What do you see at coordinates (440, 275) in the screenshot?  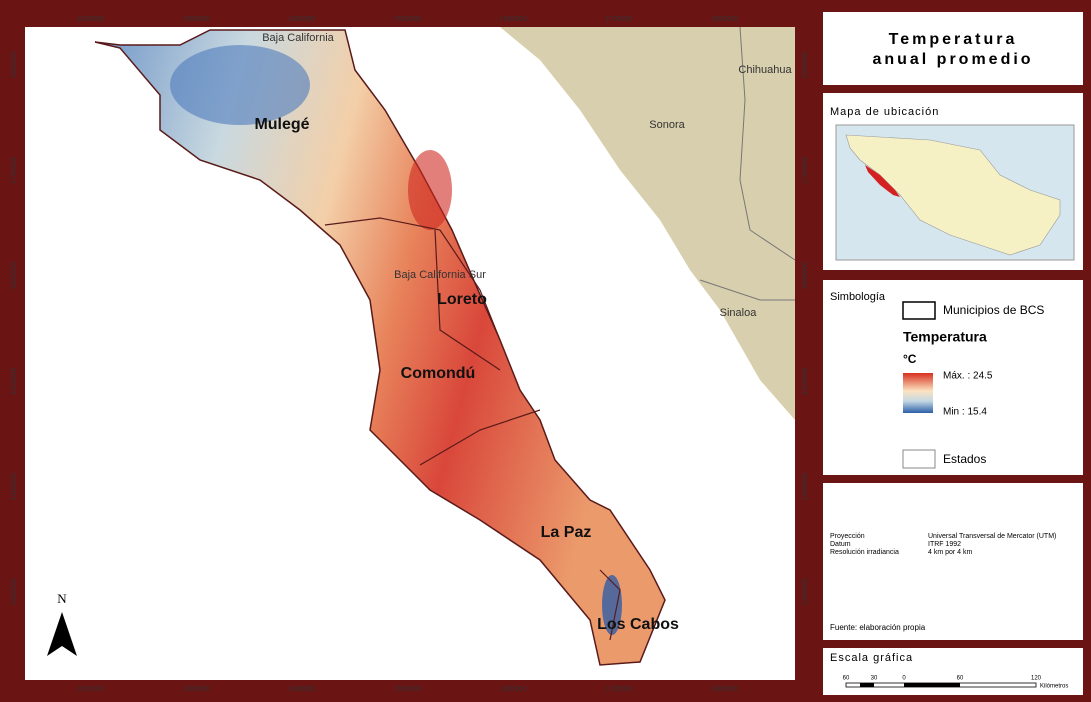 I see `state-label: Baja California Sur` at bounding box center [440, 275].